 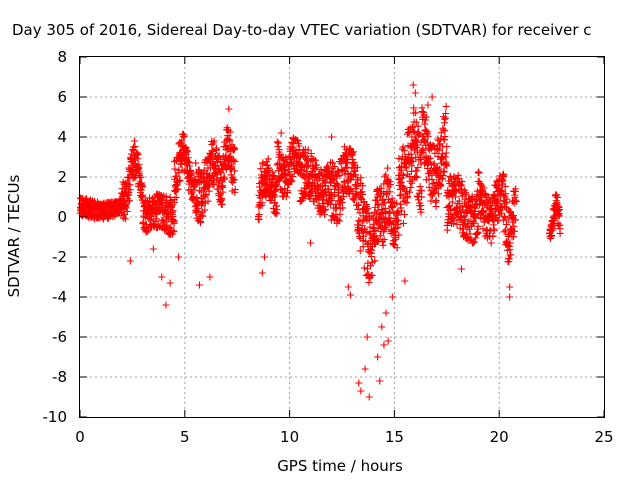 What do you see at coordinates (59, 337) in the screenshot?
I see `y-tick-label: -6` at bounding box center [59, 337].